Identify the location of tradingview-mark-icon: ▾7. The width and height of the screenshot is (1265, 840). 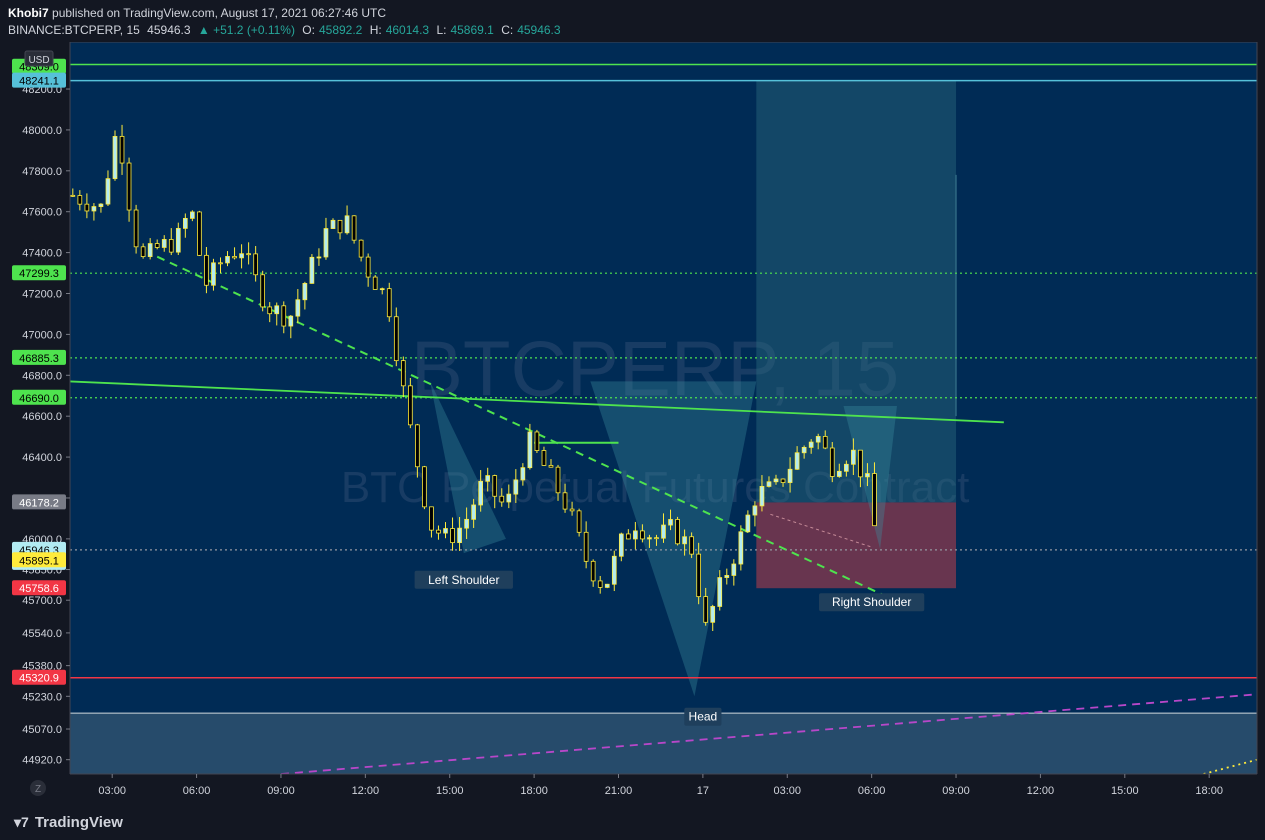
(21, 822).